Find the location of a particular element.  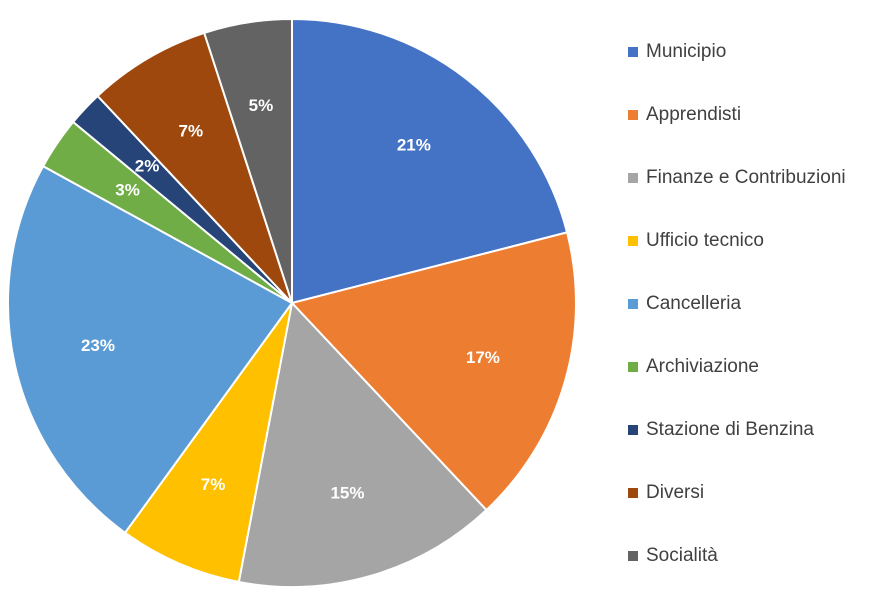

legend-label: Finanze e Contribuzioni is located at coordinates (746, 177).